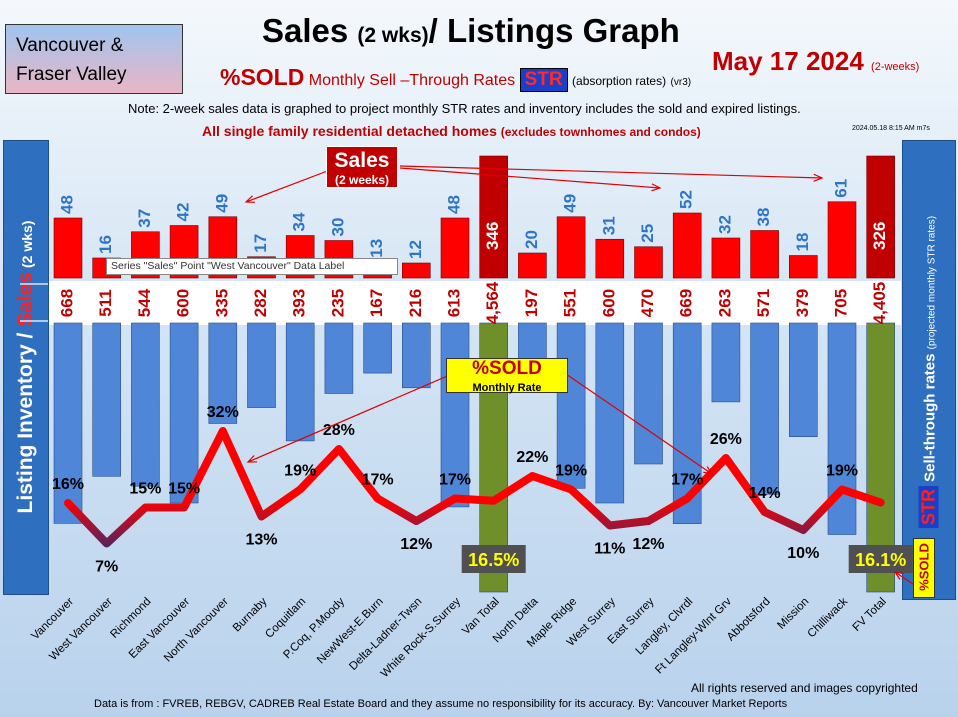 This screenshot has height=717, width=958. Describe the element at coordinates (493, 560) in the screenshot. I see `total-str-label: 16.5%` at that location.